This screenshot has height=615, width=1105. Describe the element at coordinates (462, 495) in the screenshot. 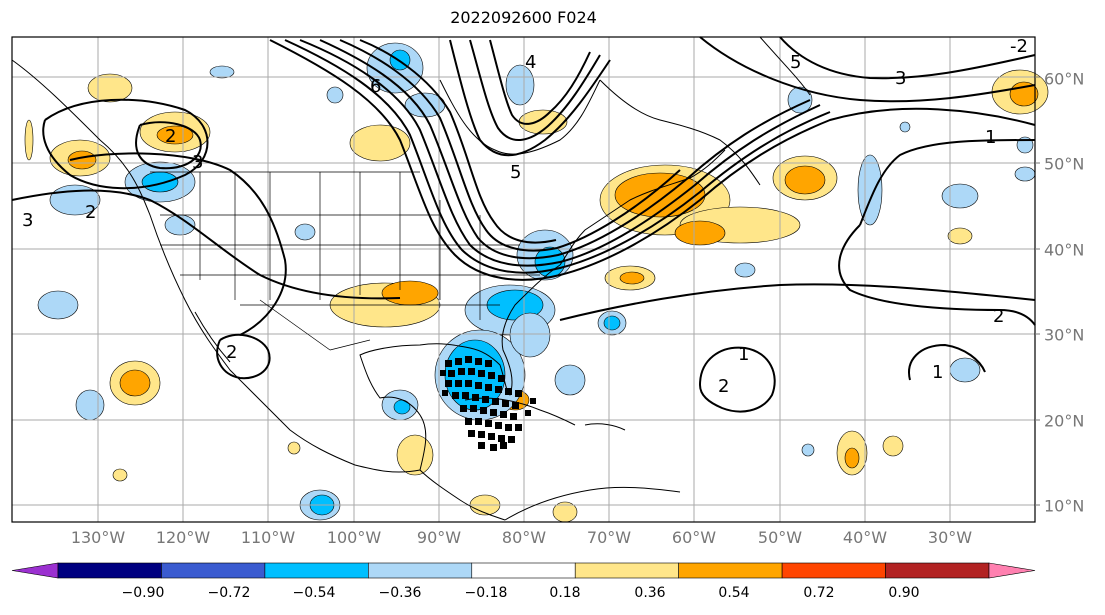

I see `central-america` at that location.